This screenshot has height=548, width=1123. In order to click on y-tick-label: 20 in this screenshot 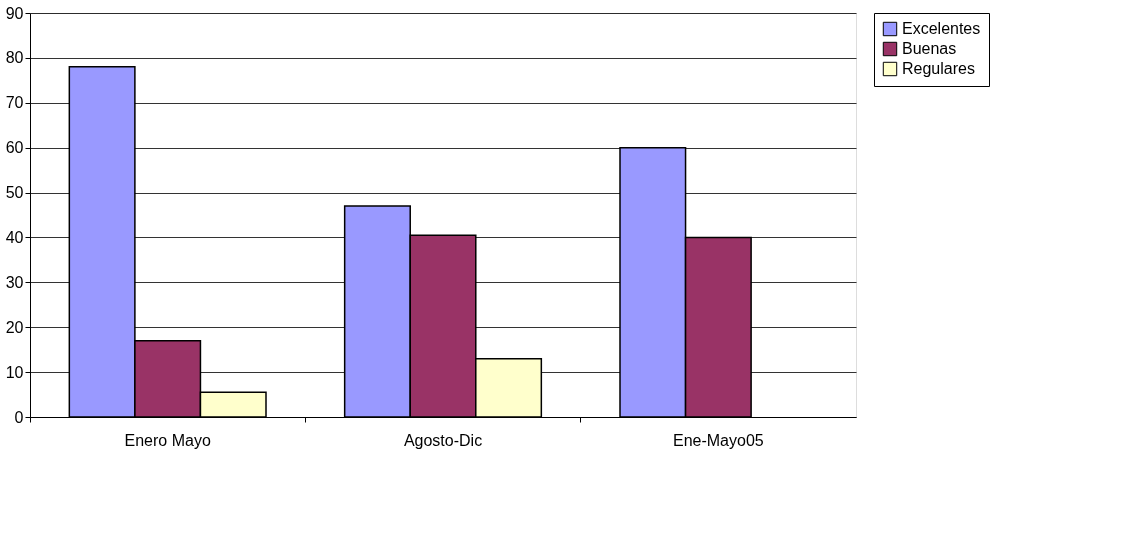, I will do `click(14, 327)`.